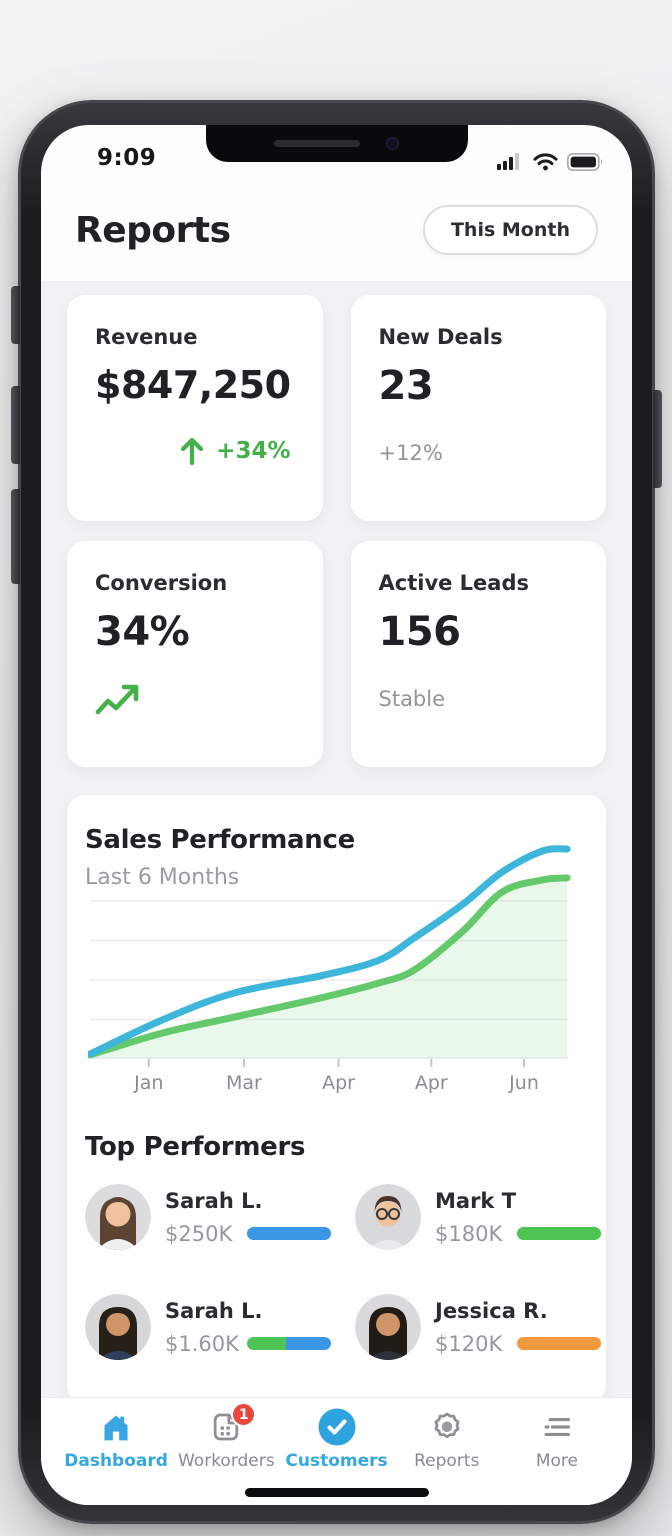  I want to click on stat-card-conversion: Conversion 34%, so click(195, 654).